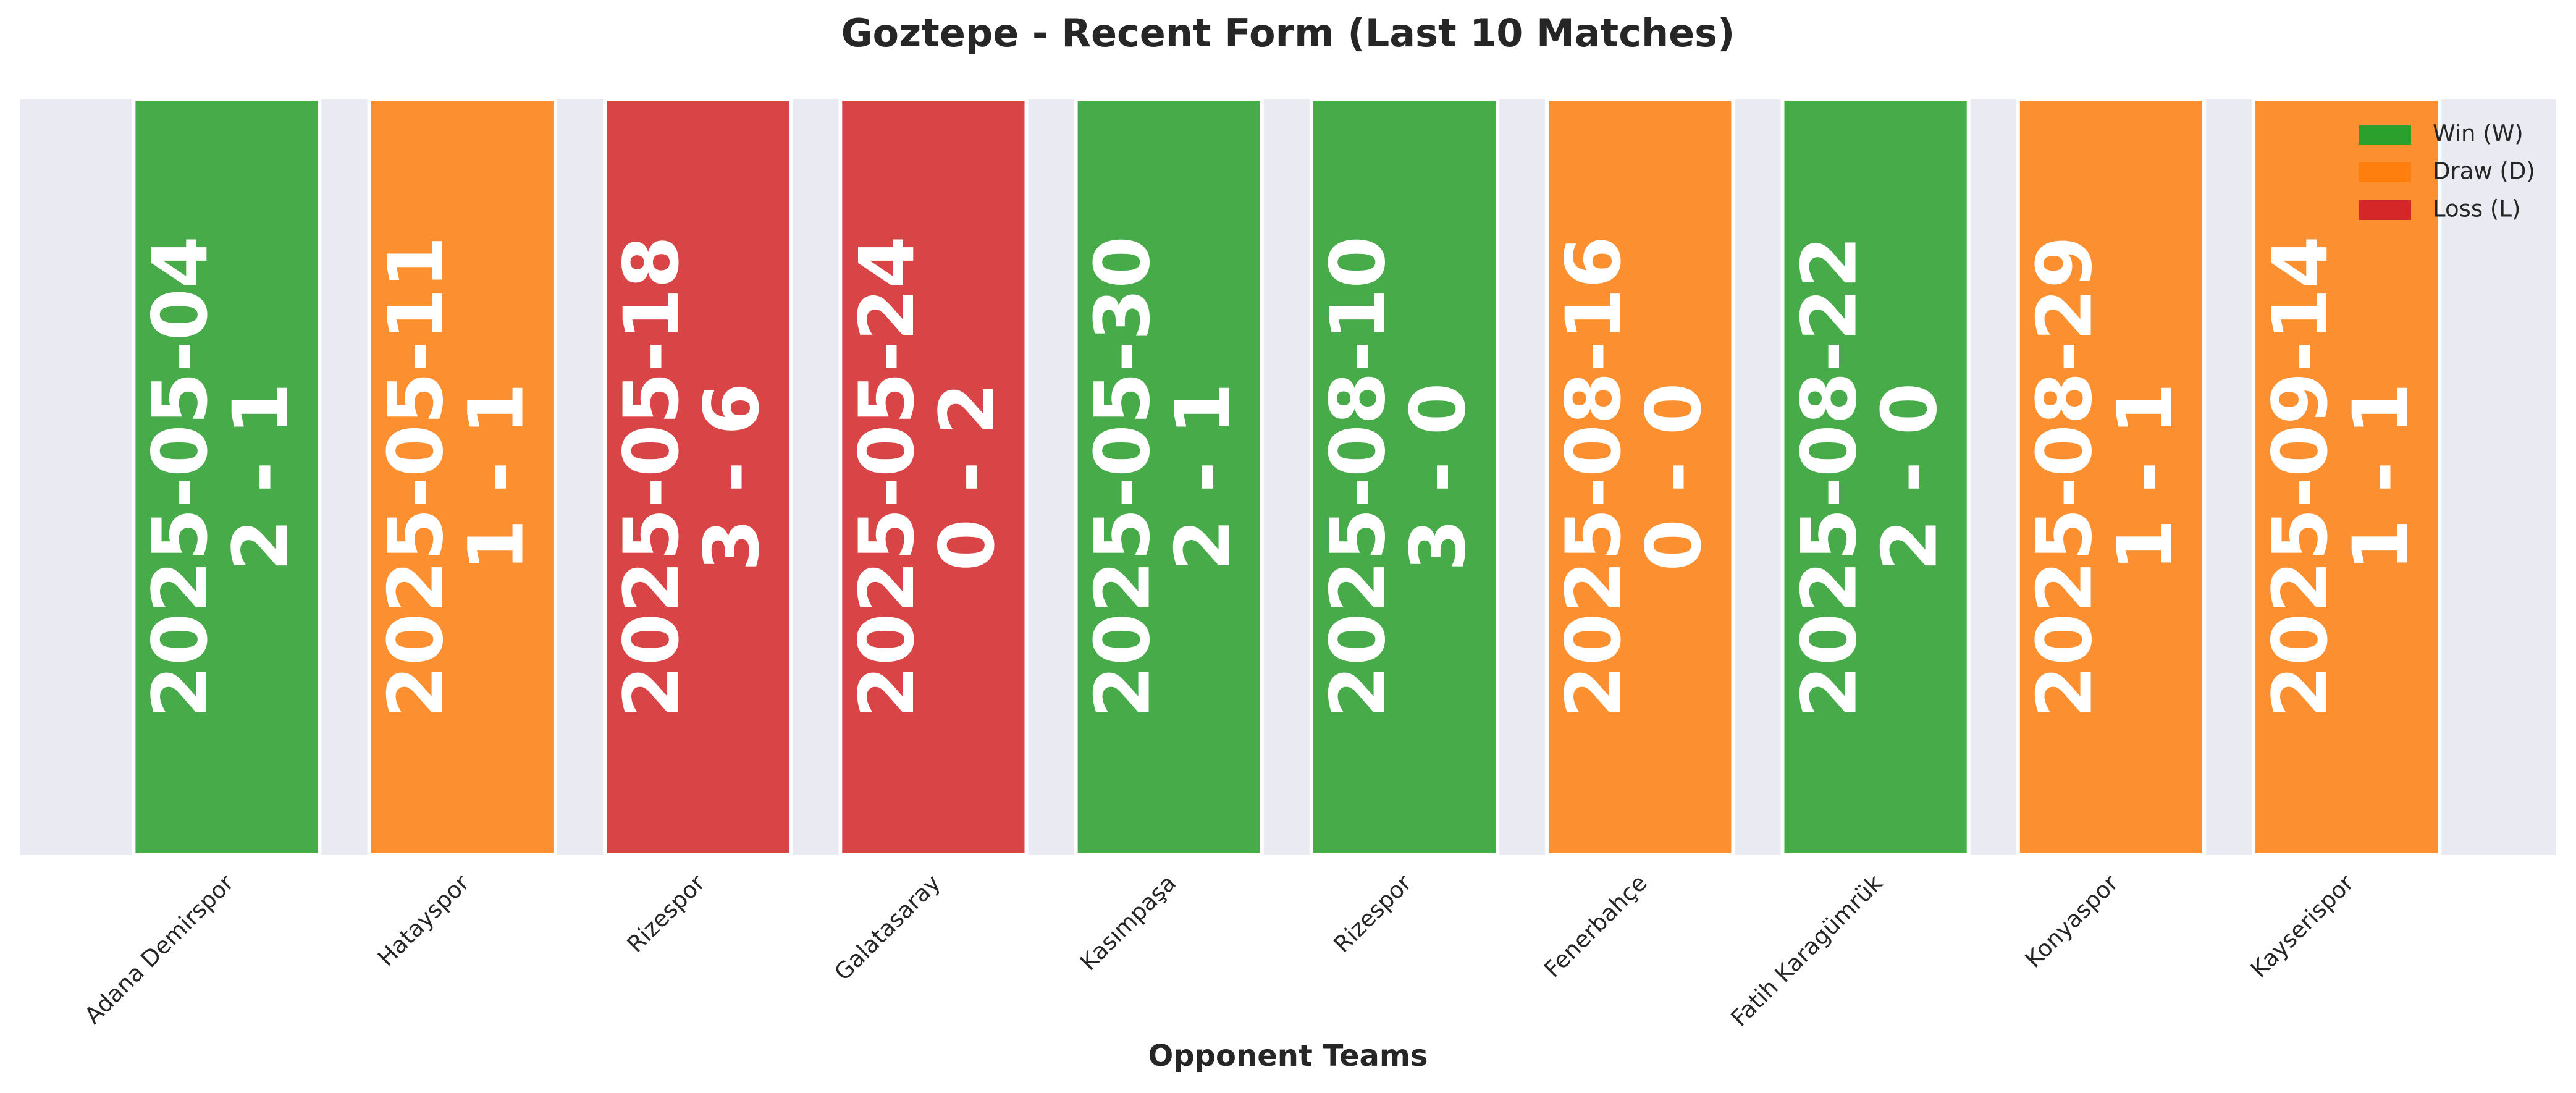  What do you see at coordinates (2072, 921) in the screenshot?
I see `x-tick-label: Konyaspor` at bounding box center [2072, 921].